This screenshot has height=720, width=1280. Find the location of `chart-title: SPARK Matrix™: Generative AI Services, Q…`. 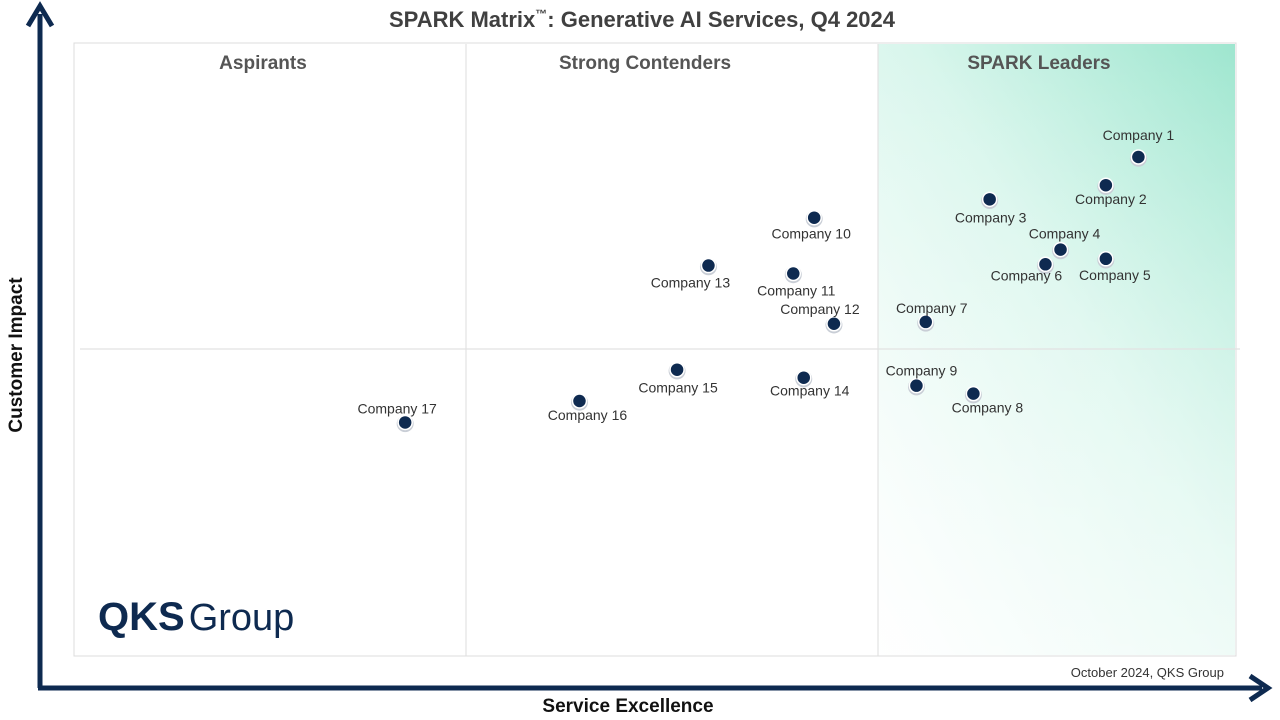

chart-title: SPARK Matrix™: Generative AI Services, Q… is located at coordinates (642, 19).